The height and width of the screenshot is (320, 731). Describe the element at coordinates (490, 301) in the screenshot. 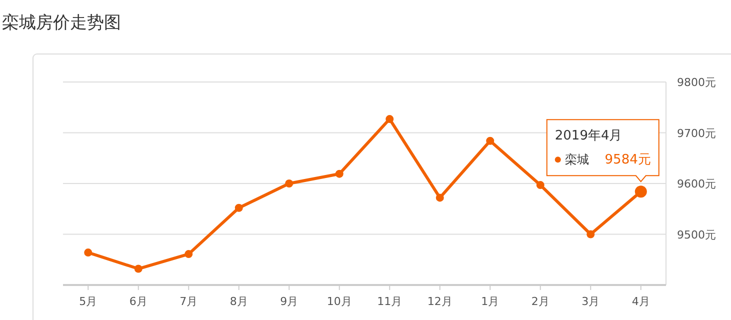

I see `x-tick-label: 1月` at that location.